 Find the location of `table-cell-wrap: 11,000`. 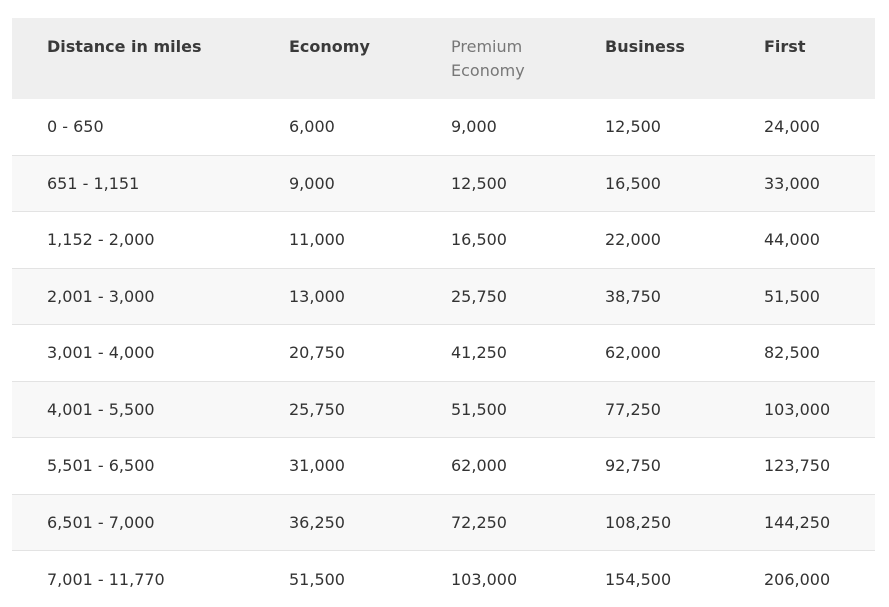

table-cell-wrap: 11,000 is located at coordinates (335, 239).